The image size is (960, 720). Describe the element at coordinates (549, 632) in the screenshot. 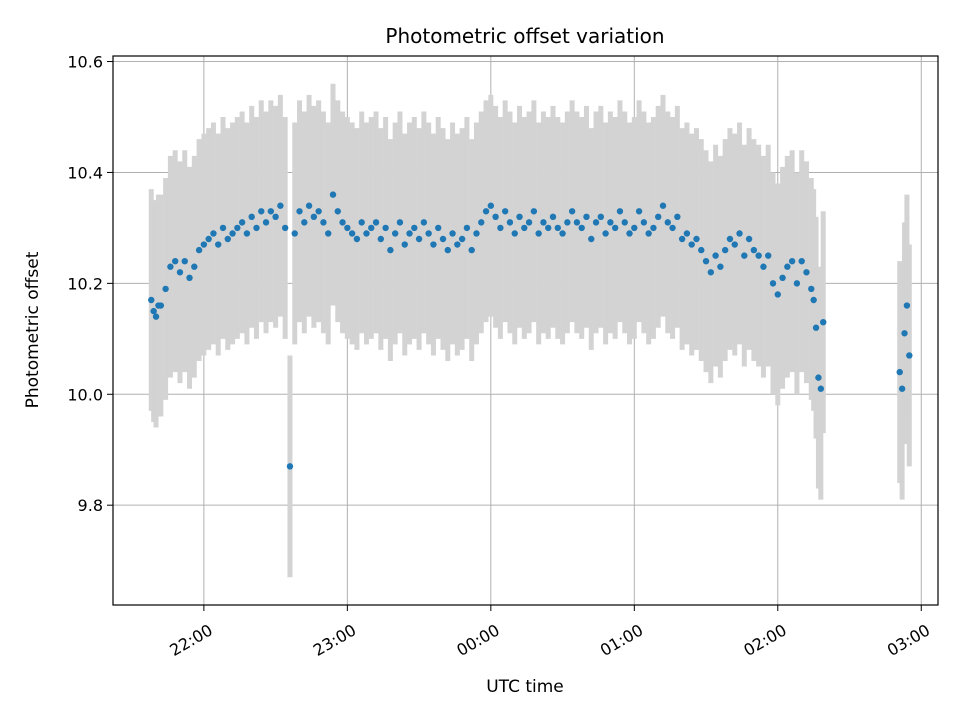

I see `x-axis: 22:00 23:00 00:00 01:00 02:00 03:00` at that location.